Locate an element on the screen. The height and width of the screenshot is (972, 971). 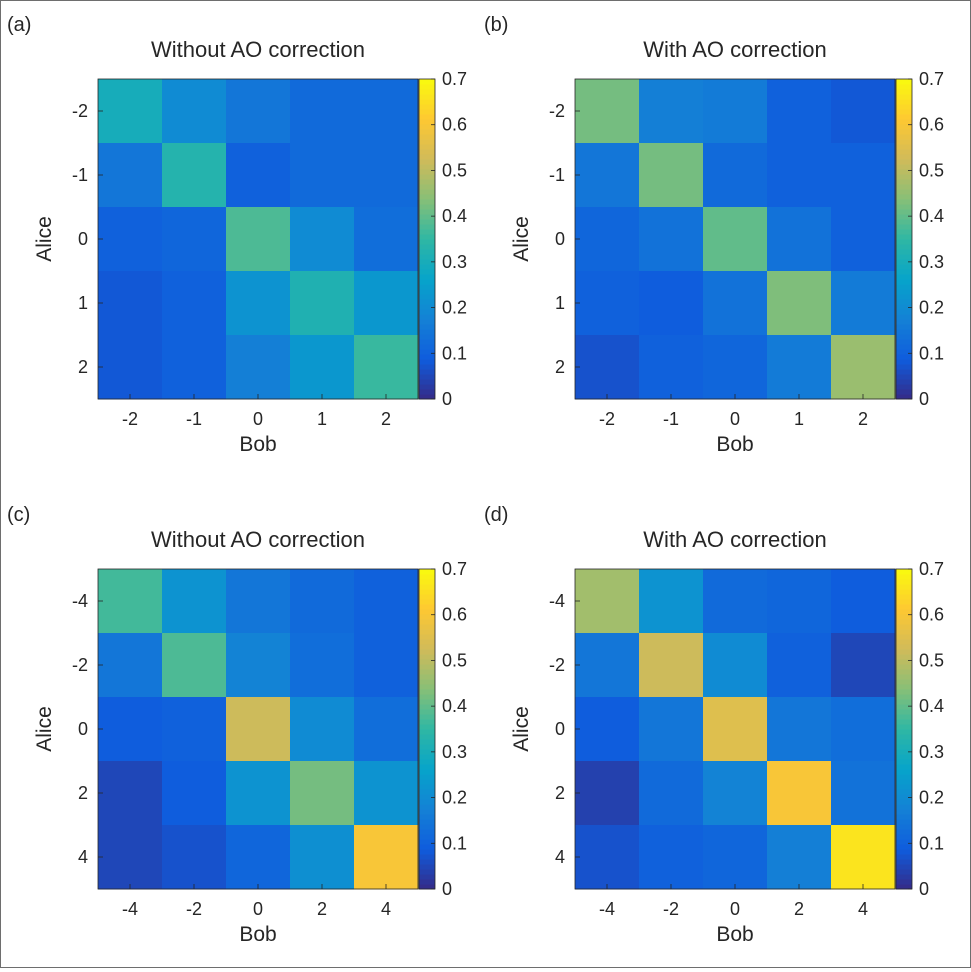
y-tick-label: -4 is located at coordinates (557, 601).